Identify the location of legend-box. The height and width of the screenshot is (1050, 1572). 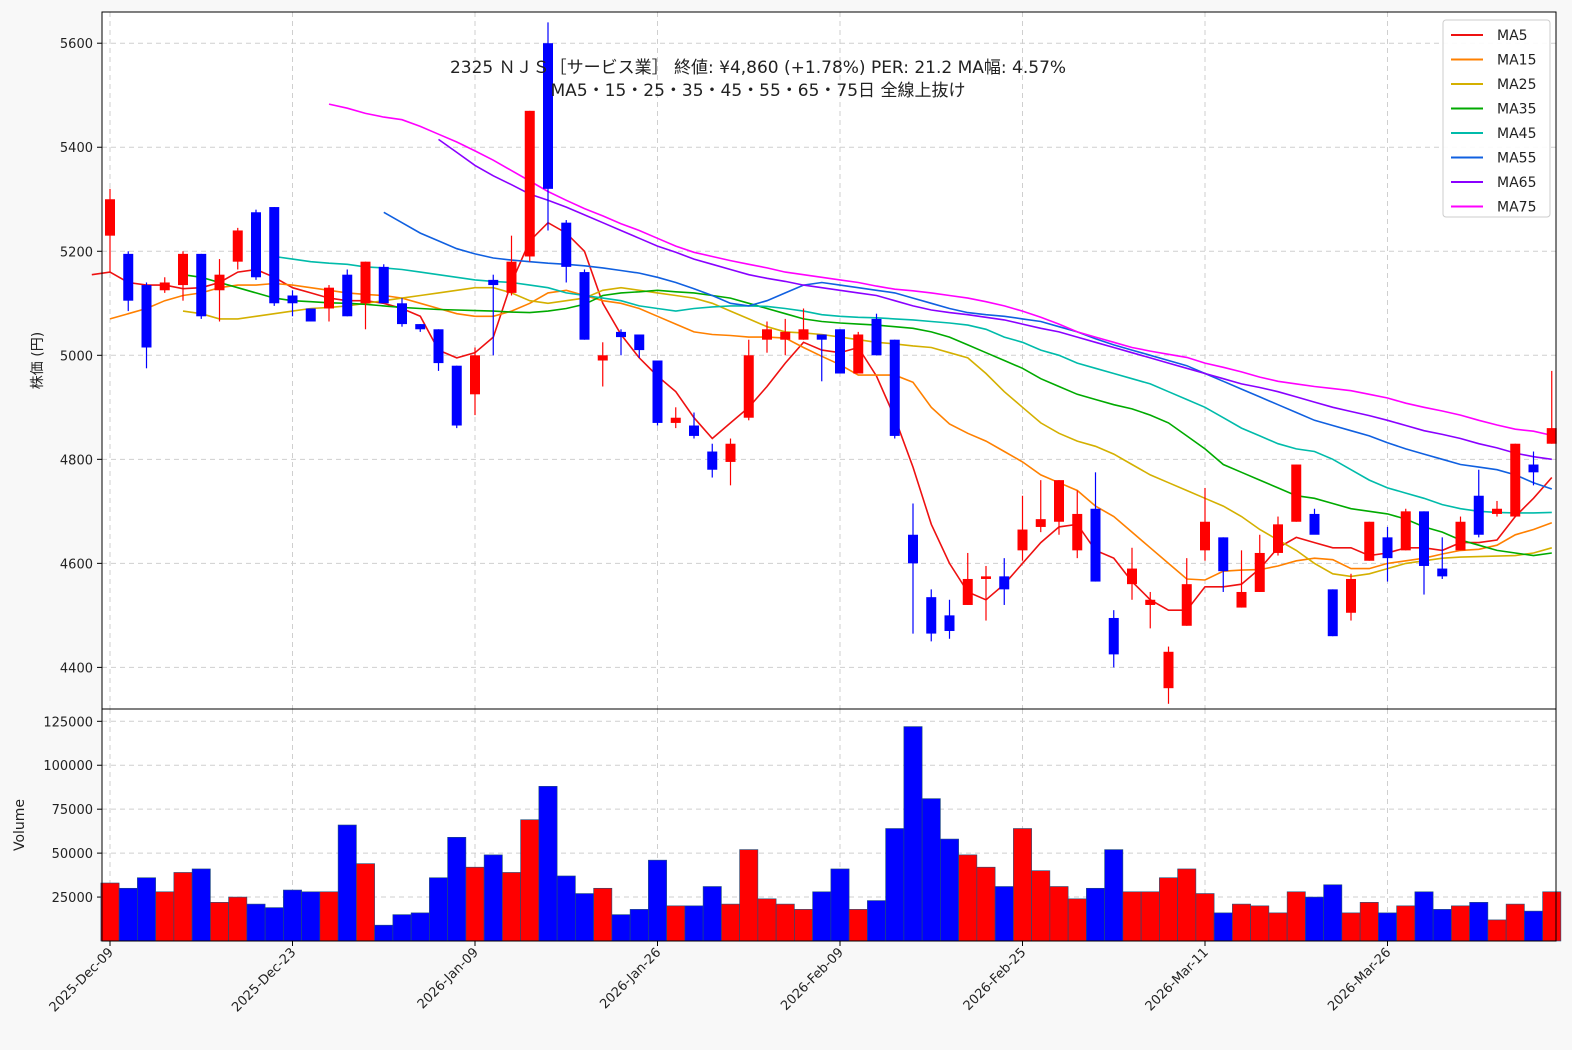
(1496, 118).